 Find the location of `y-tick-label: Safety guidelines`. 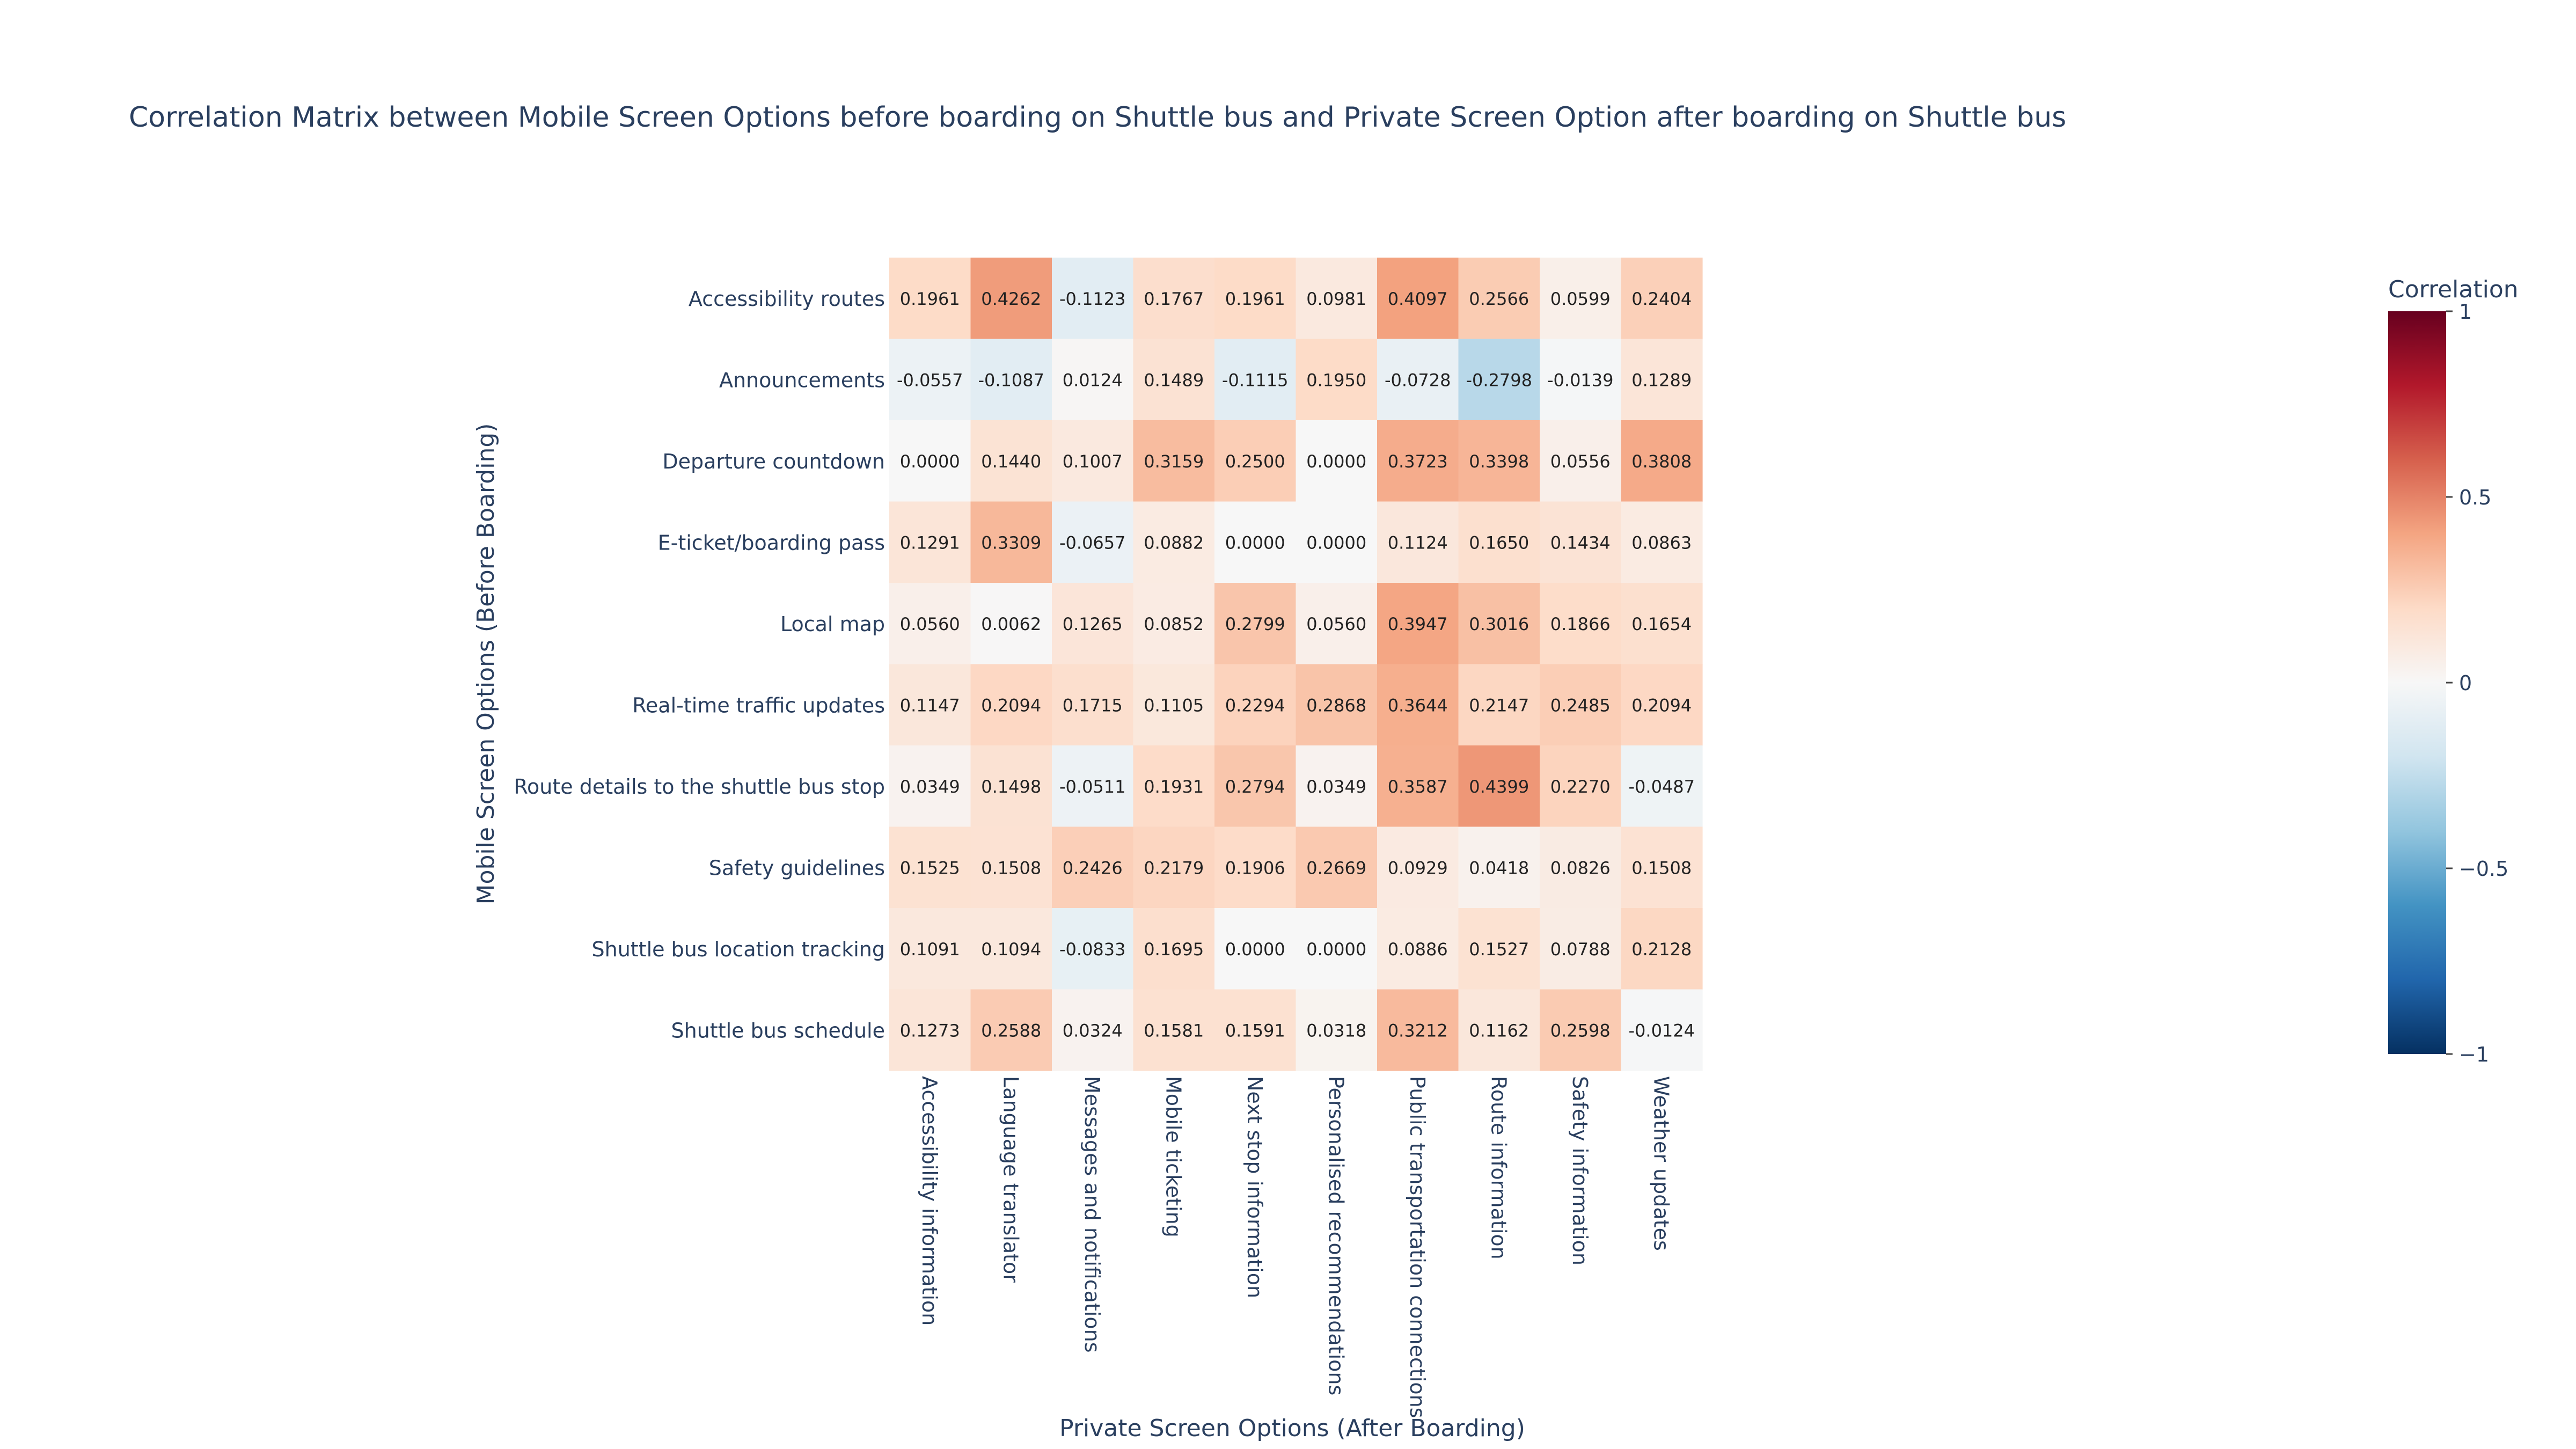

y-tick-label: Safety guidelines is located at coordinates (797, 868).